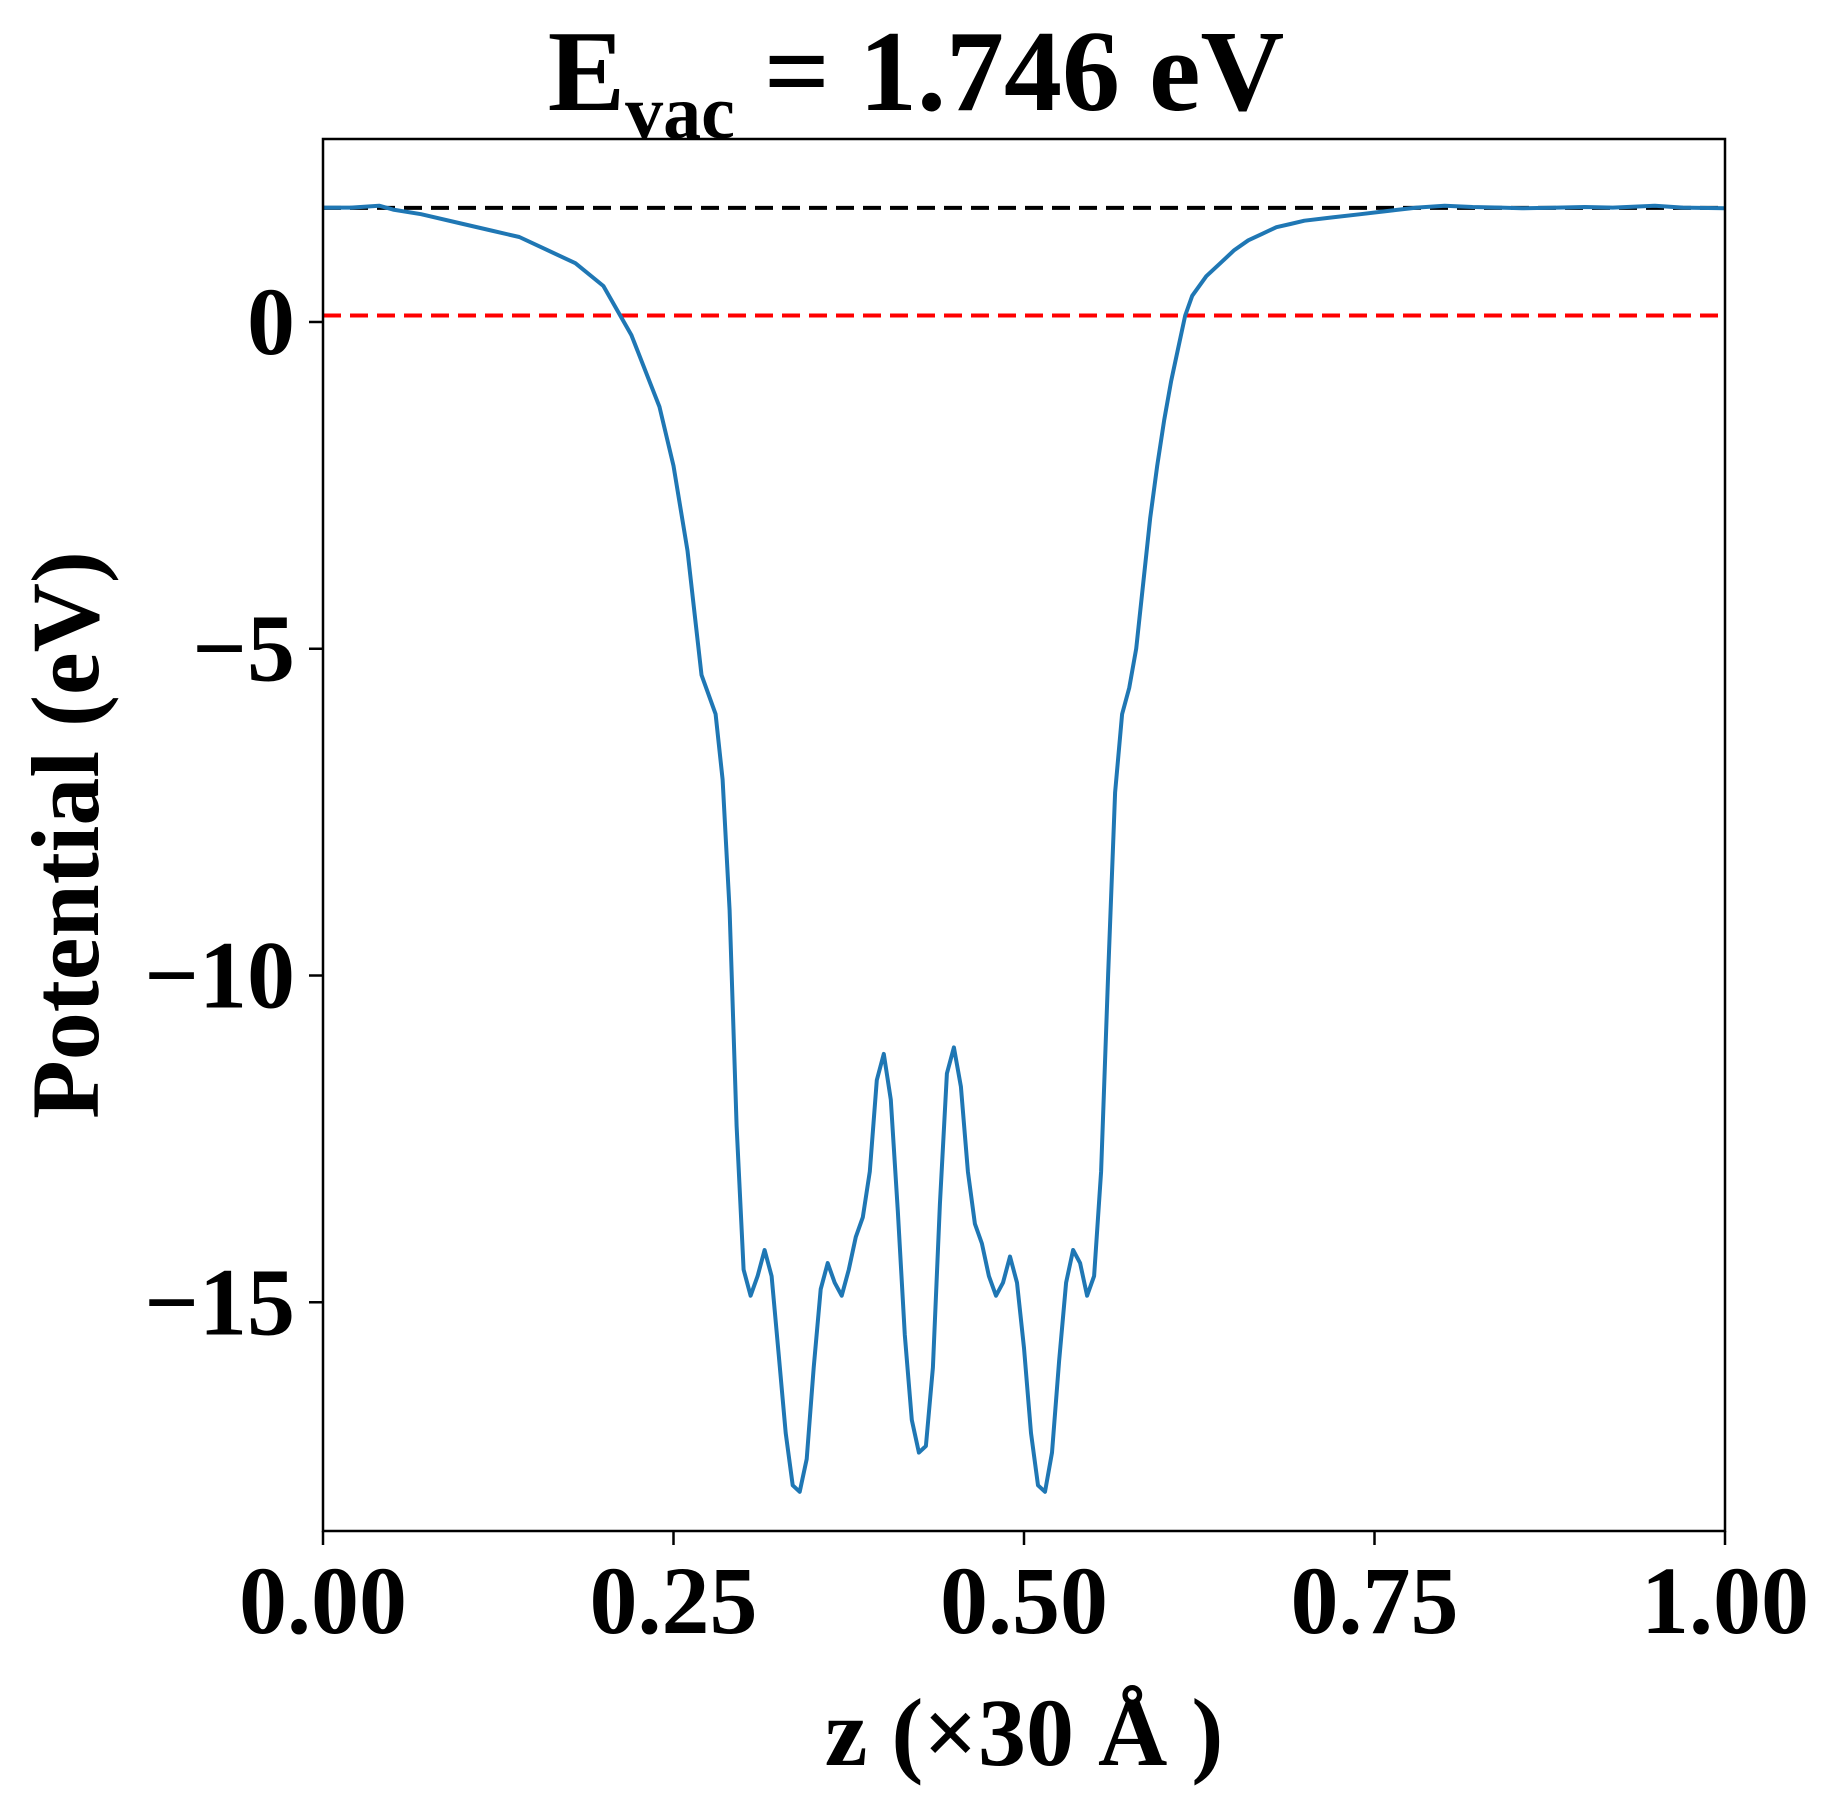 This screenshot has height=1794, width=1833. I want to click on title-rest: = 1.746 eV, so click(1009, 72).